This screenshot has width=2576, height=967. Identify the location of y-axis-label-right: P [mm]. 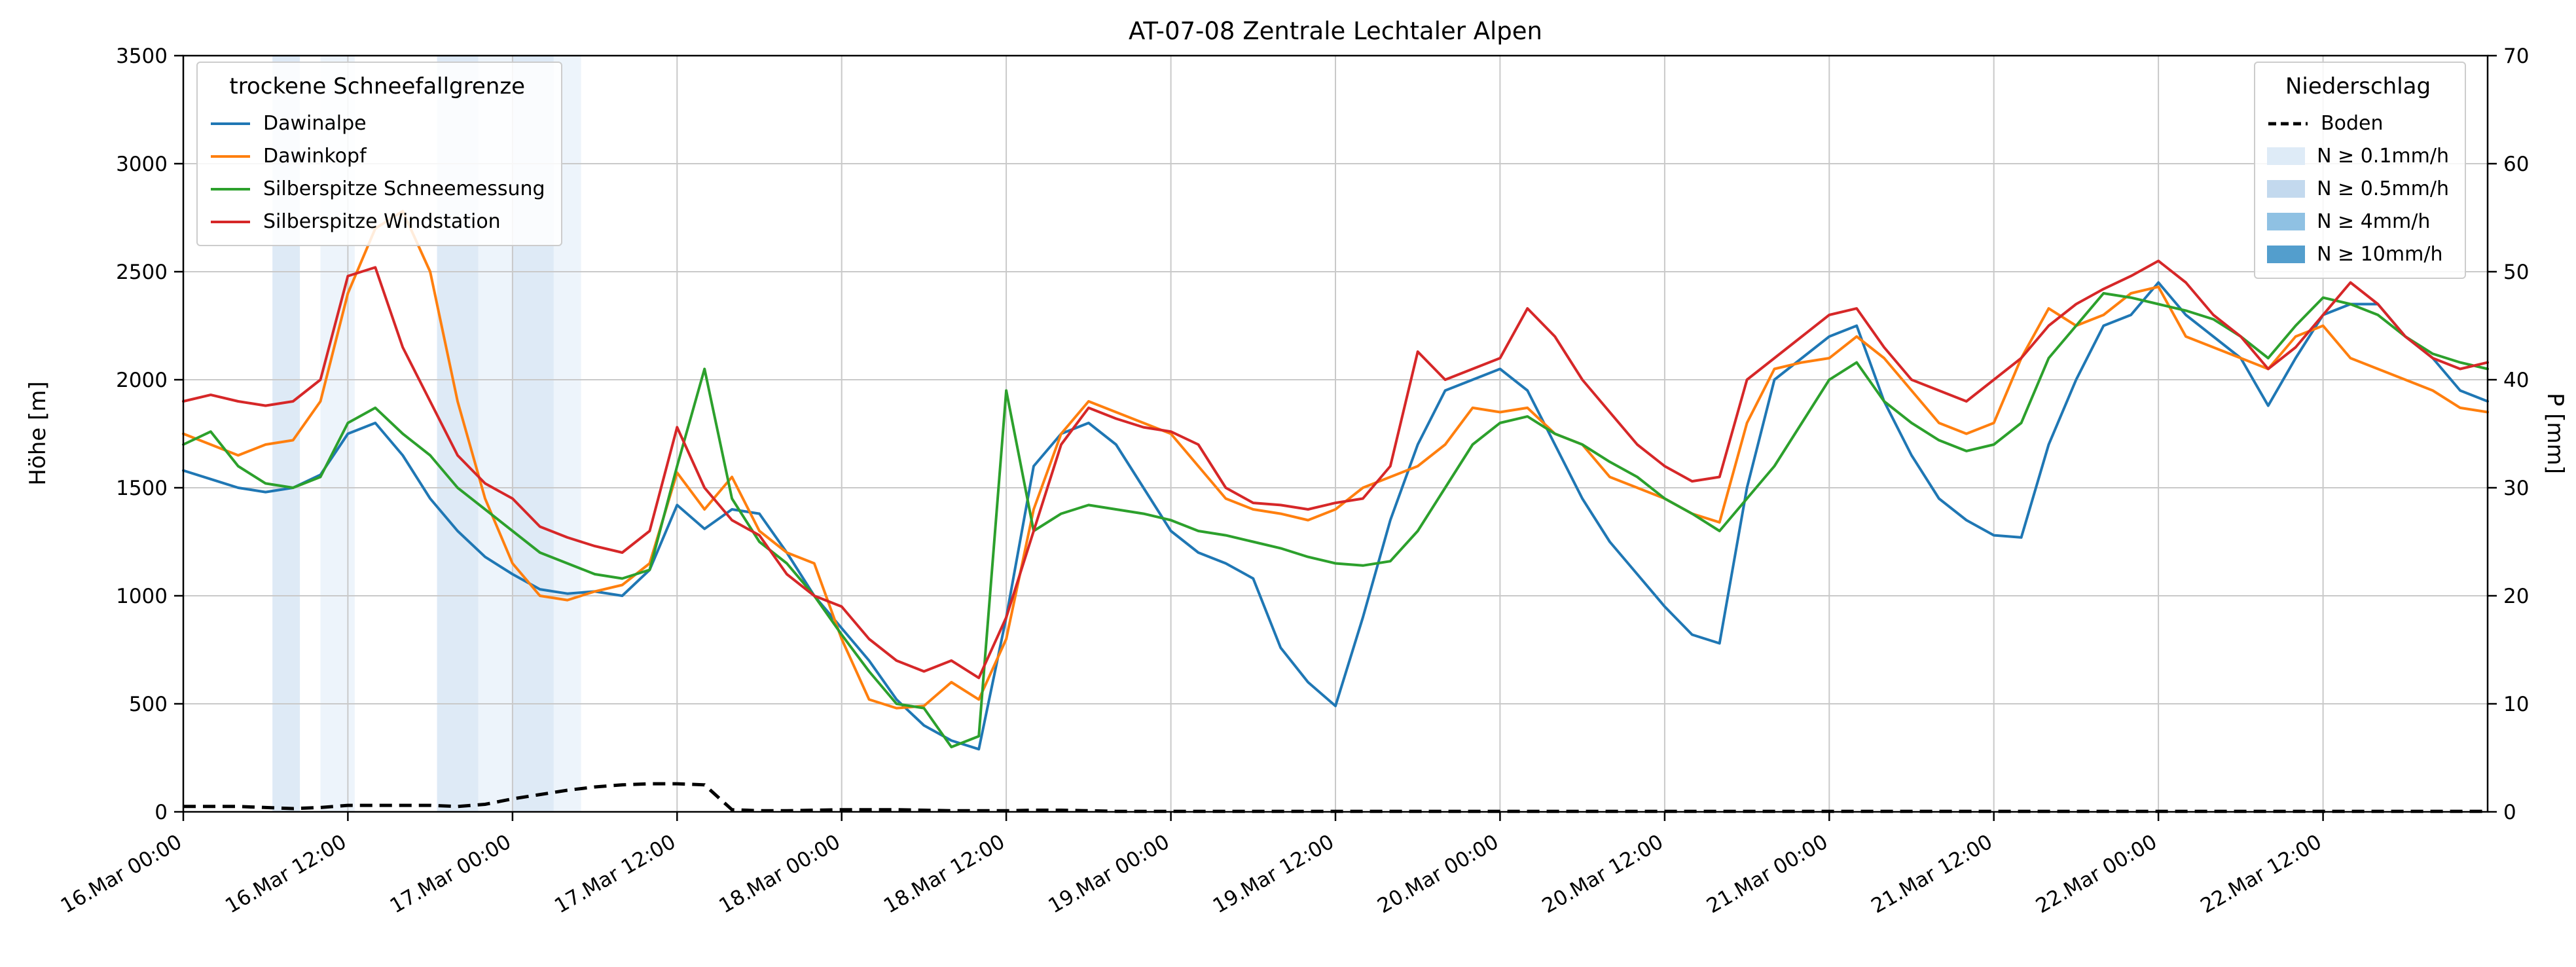
(2555, 433).